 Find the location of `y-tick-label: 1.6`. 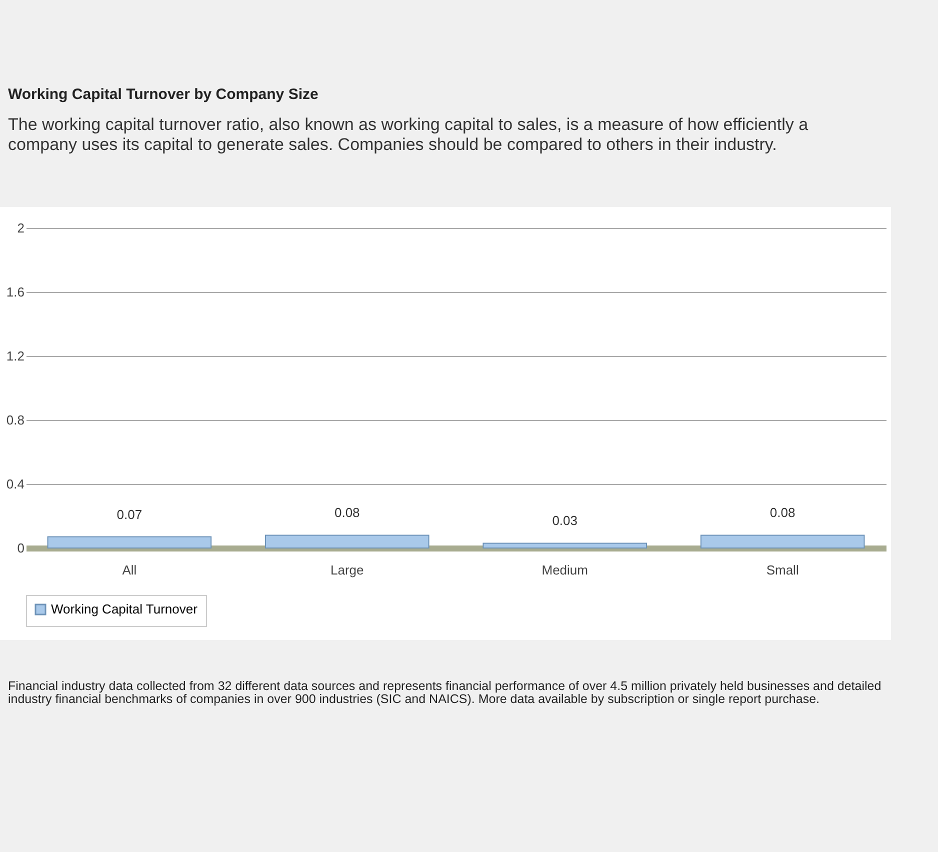

y-tick-label: 1.6 is located at coordinates (15, 292).